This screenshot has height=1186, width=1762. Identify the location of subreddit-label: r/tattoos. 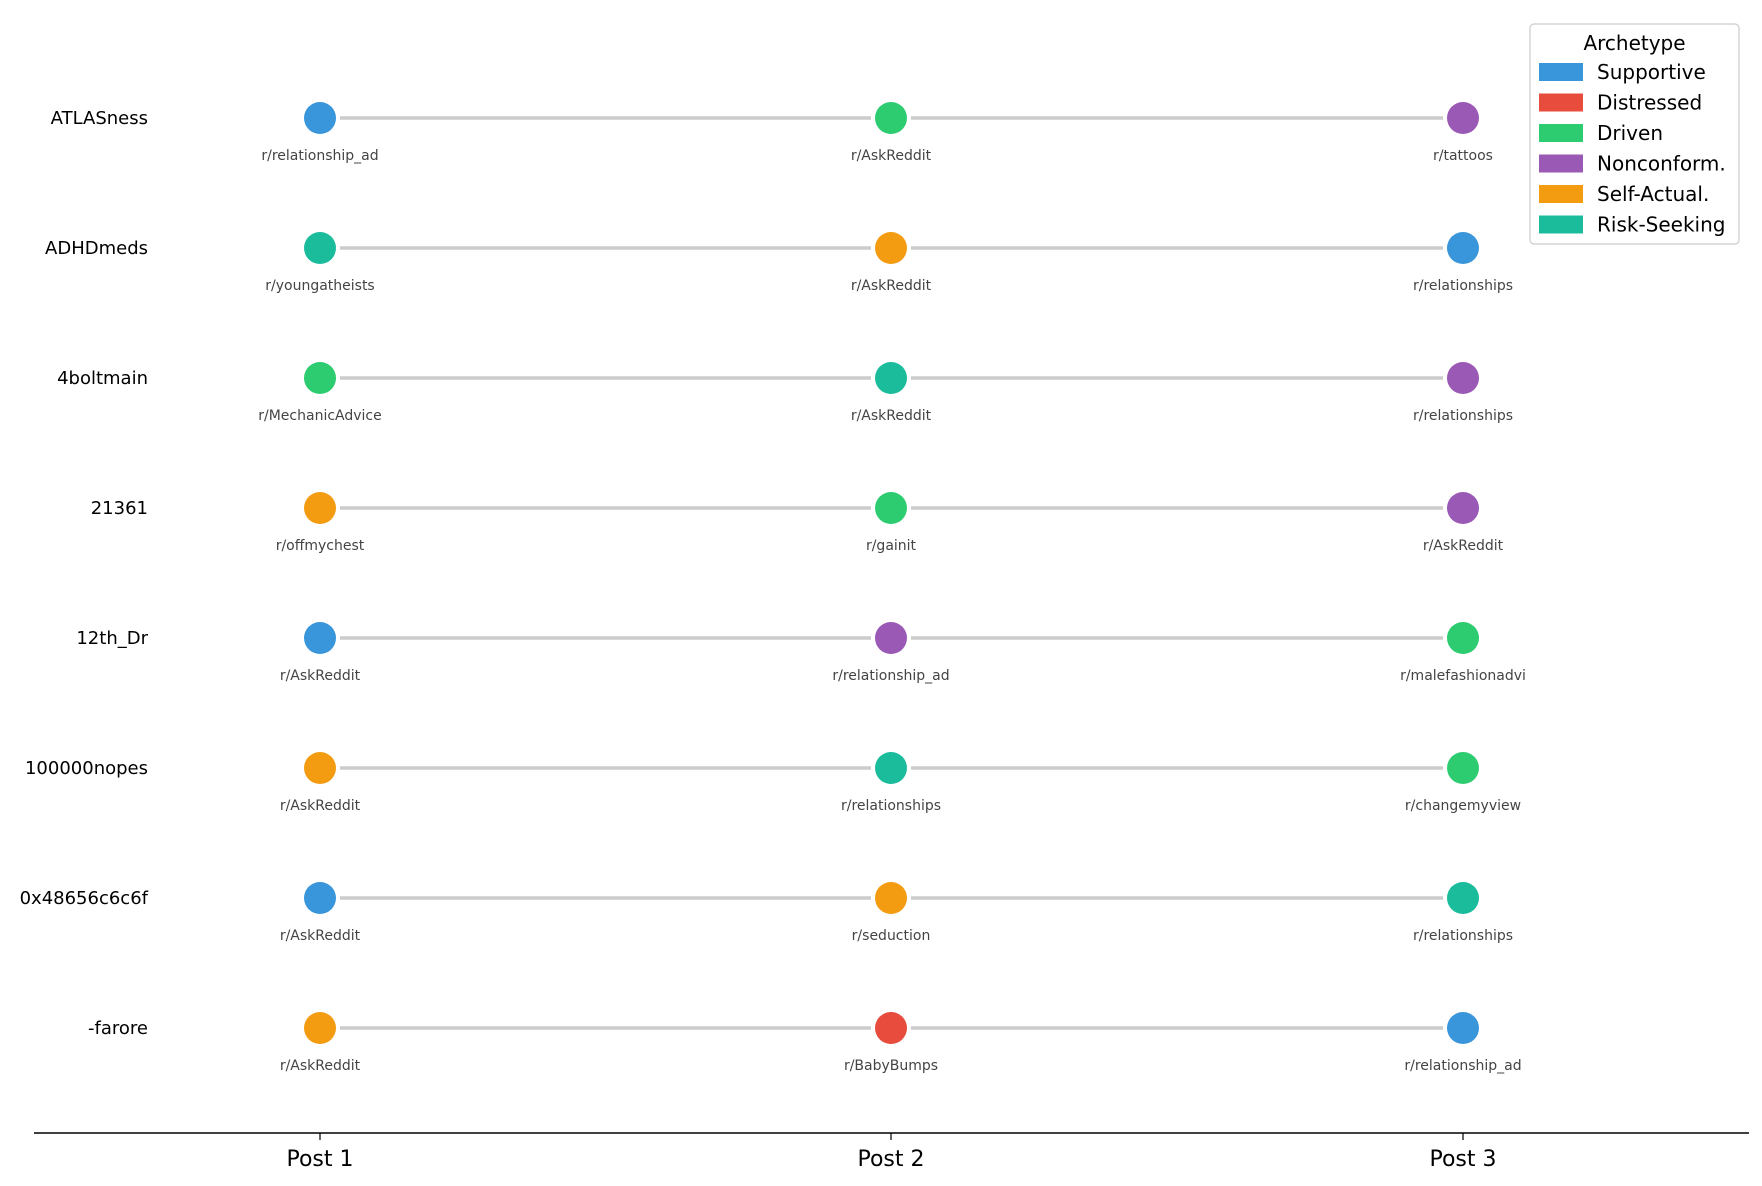
(1463, 156).